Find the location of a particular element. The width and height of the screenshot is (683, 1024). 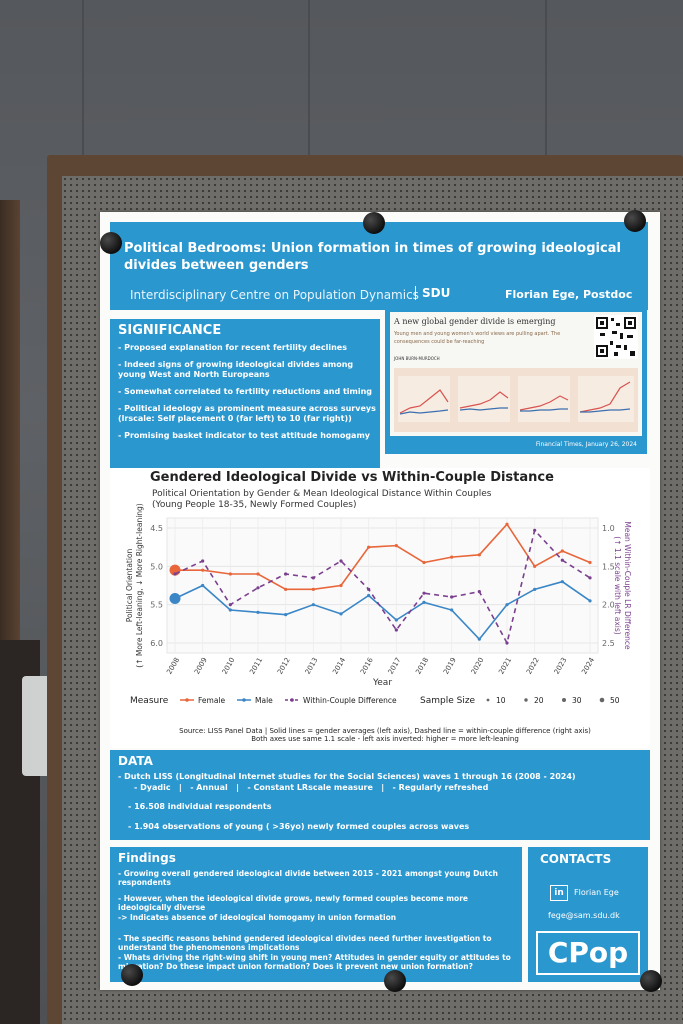

legend-title: Measure is located at coordinates (149, 701).